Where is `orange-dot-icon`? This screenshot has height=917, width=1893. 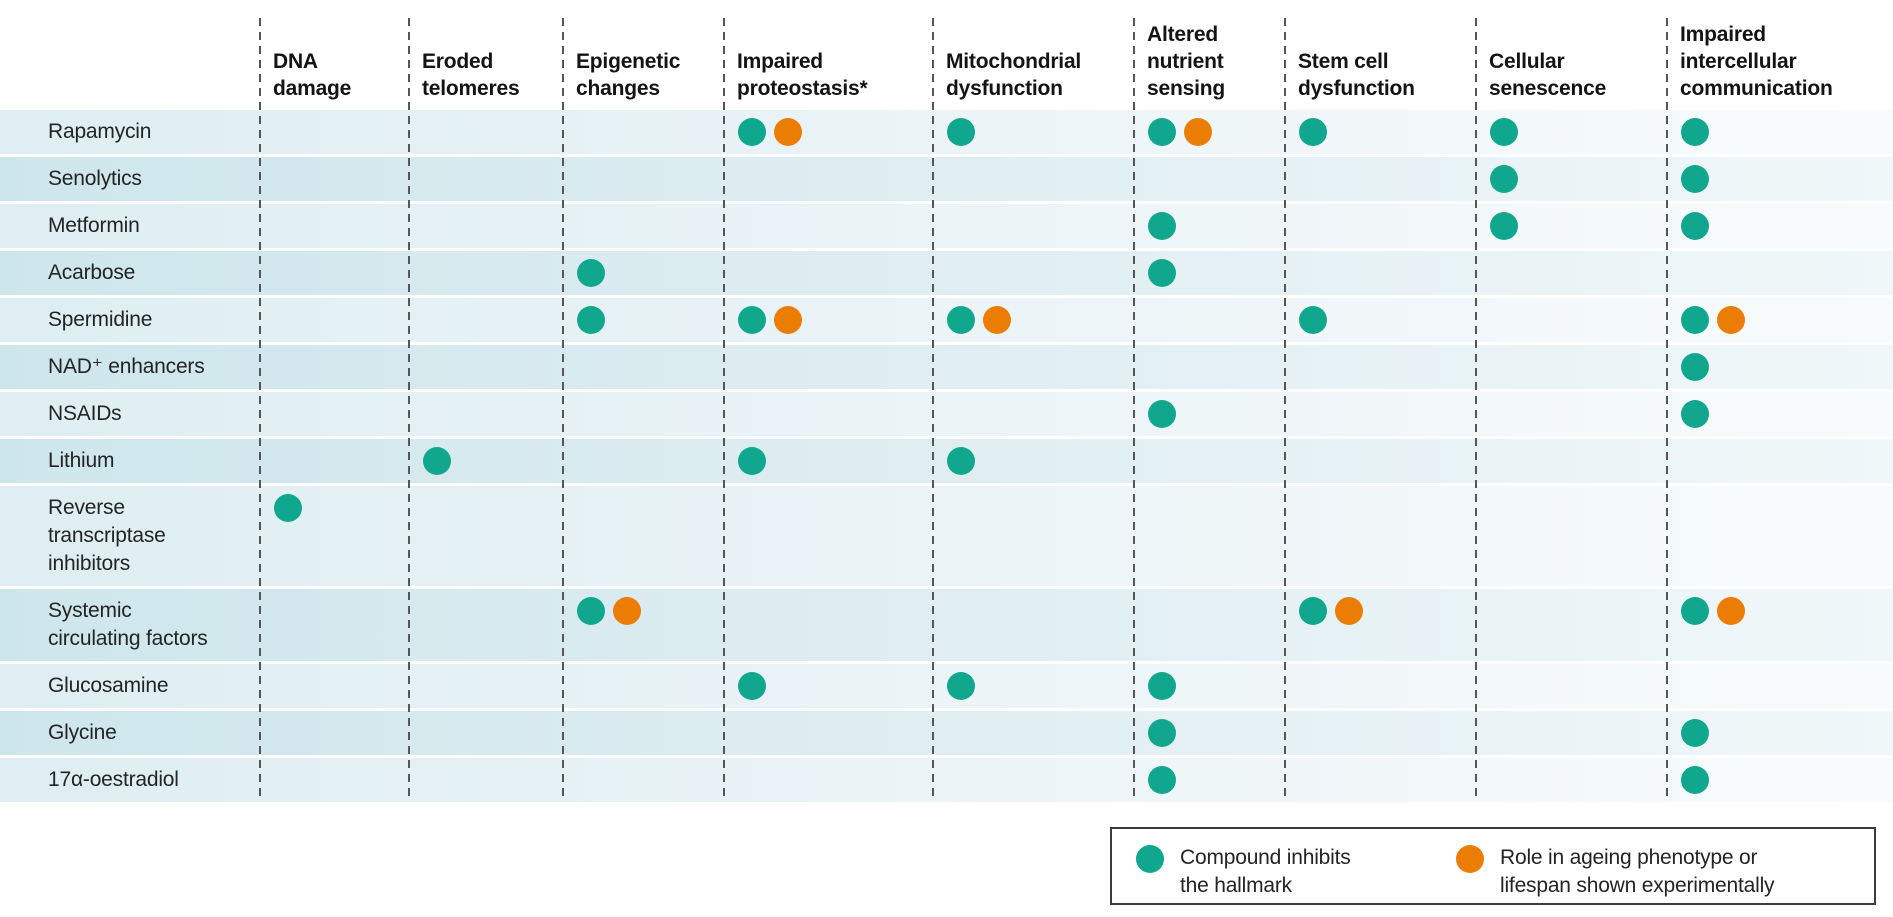
orange-dot-icon is located at coordinates (1470, 859).